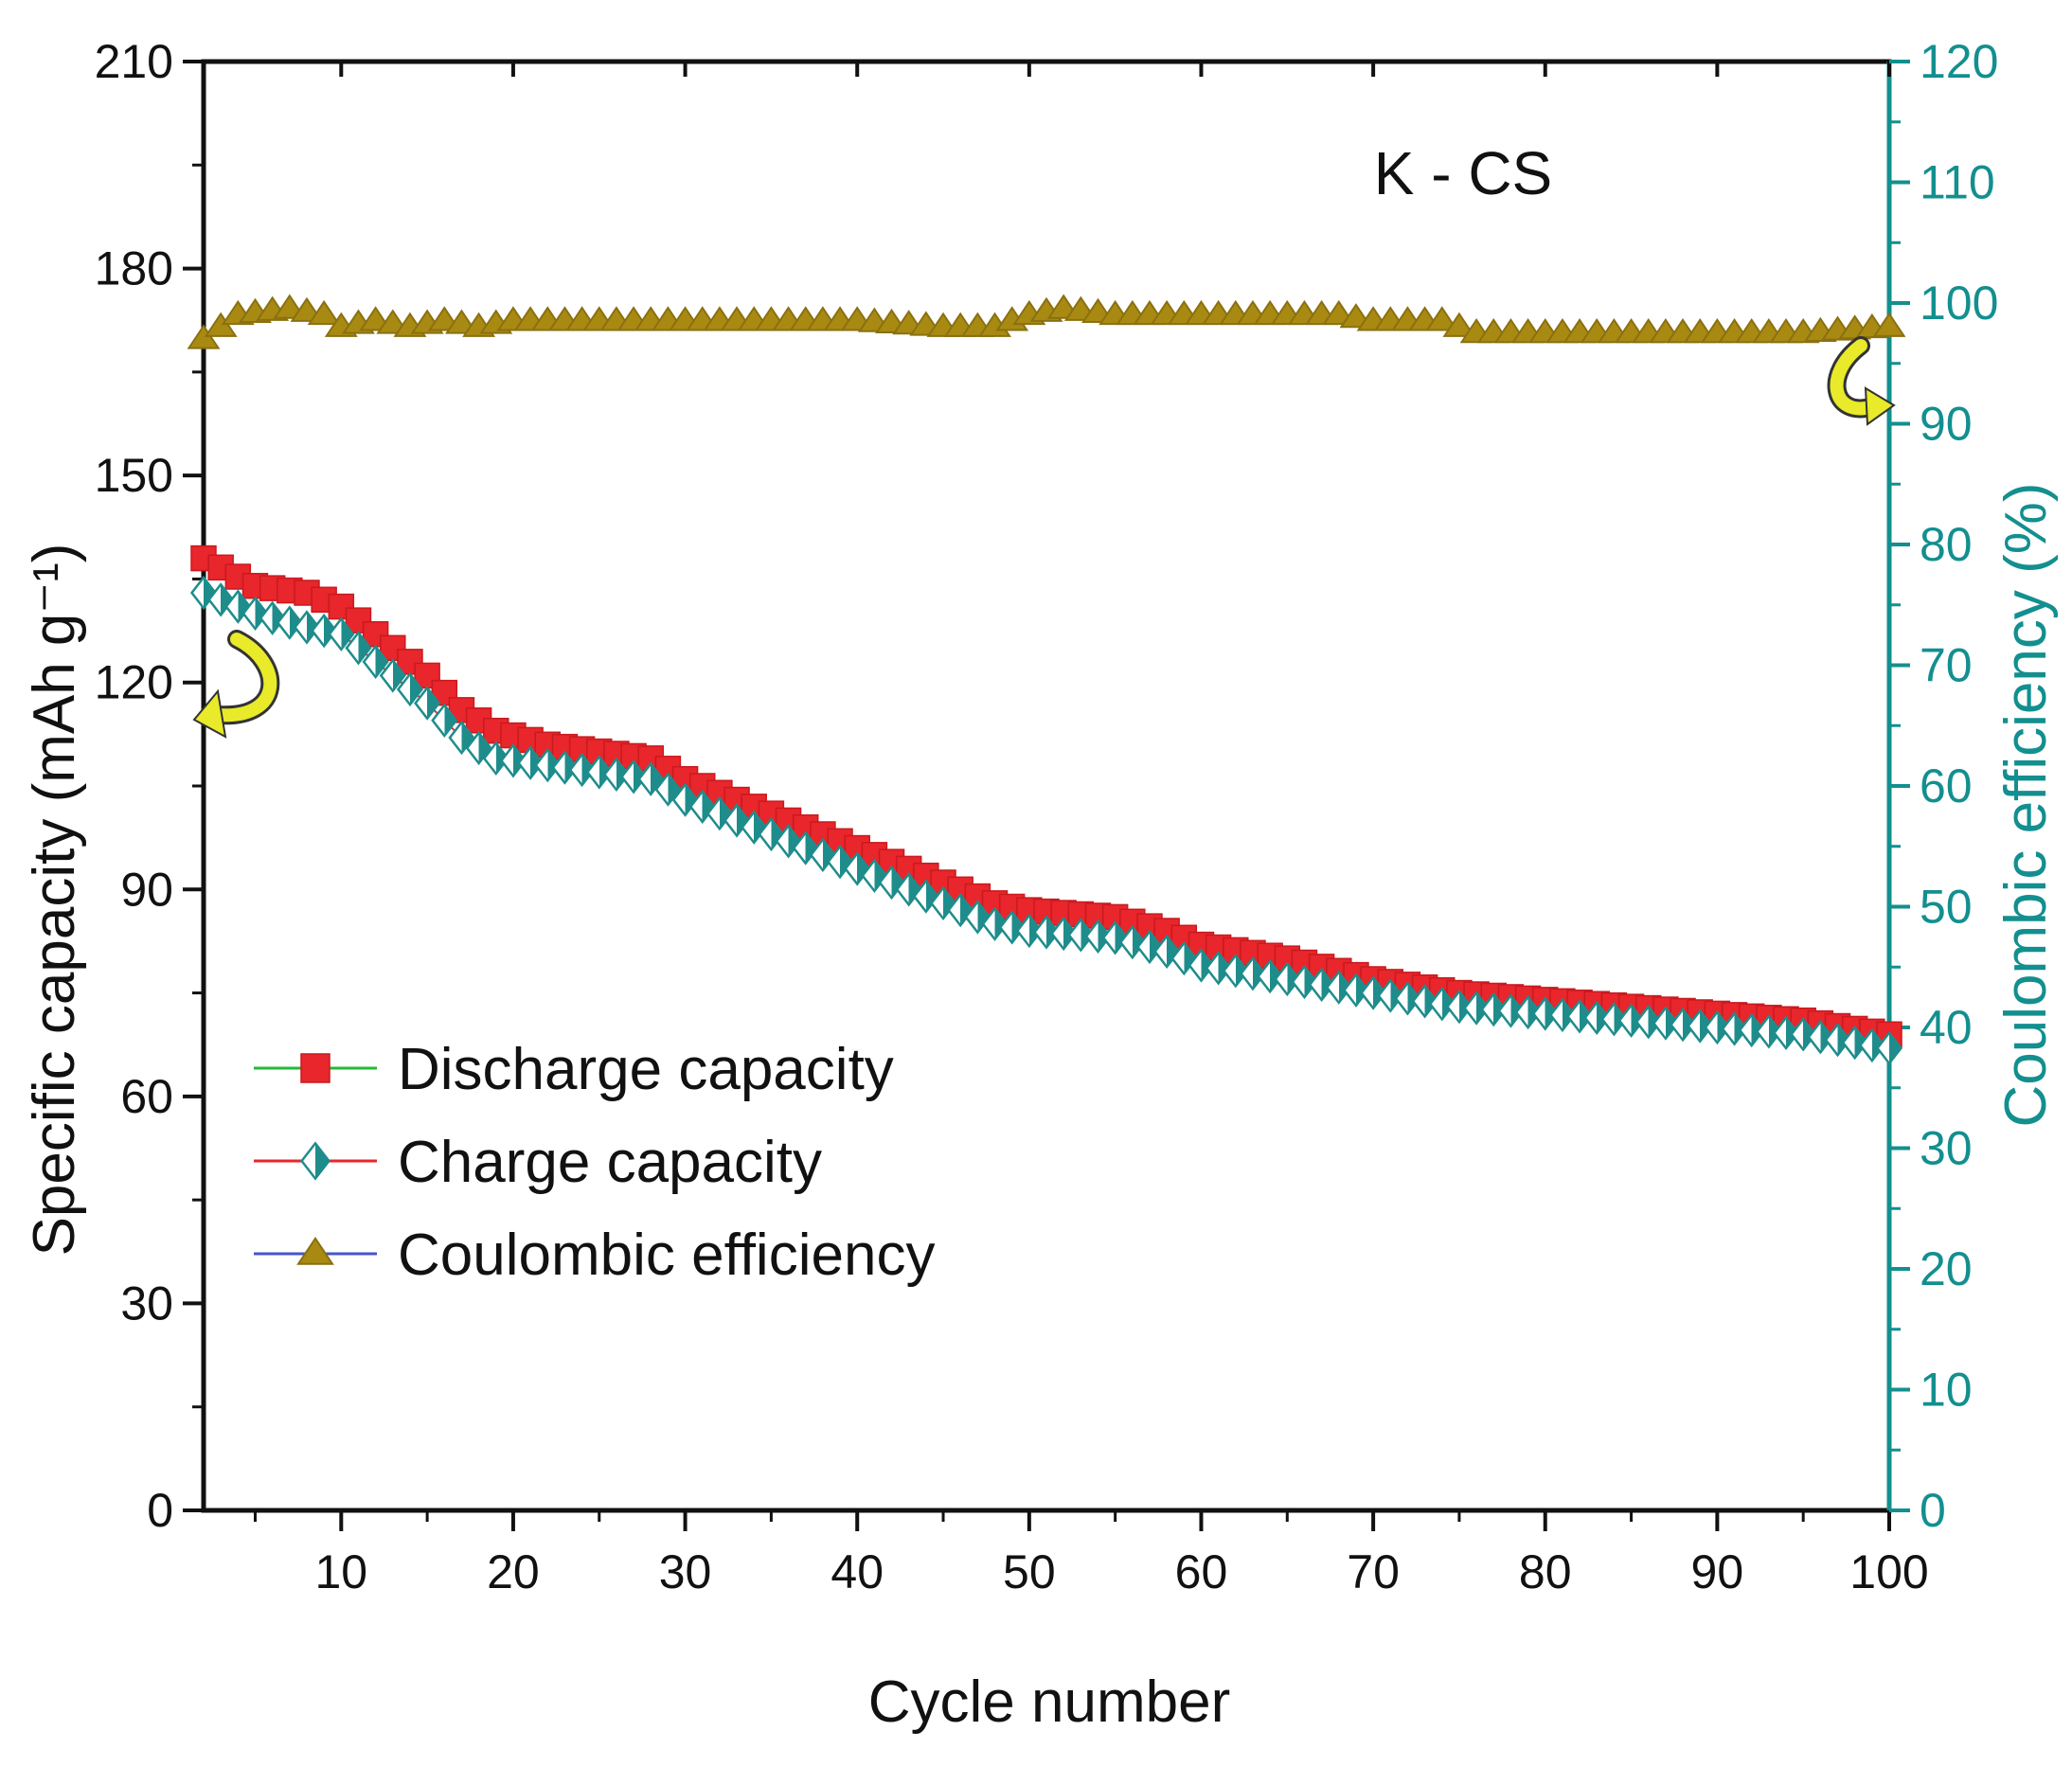 This screenshot has width=2072, height=1767. What do you see at coordinates (1946, 665) in the screenshot?
I see `y-right-tick-label-70: 70` at bounding box center [1946, 665].